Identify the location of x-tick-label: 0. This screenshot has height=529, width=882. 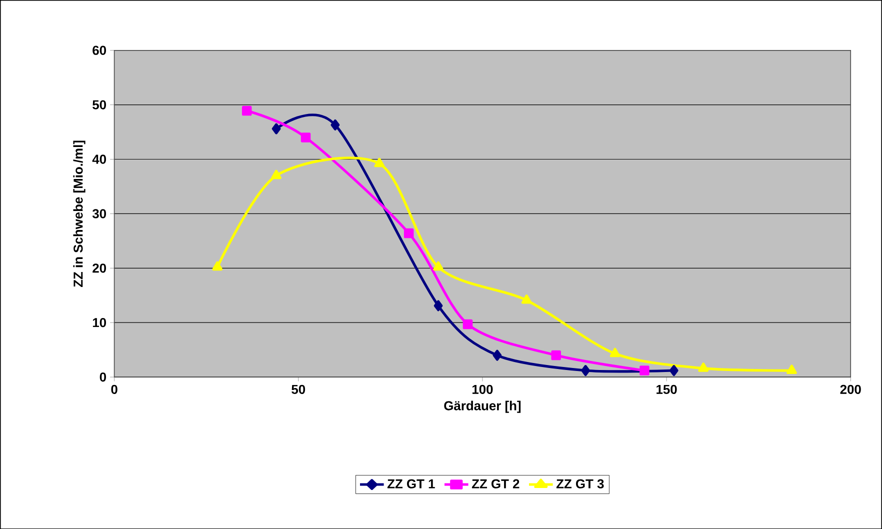
(114, 389).